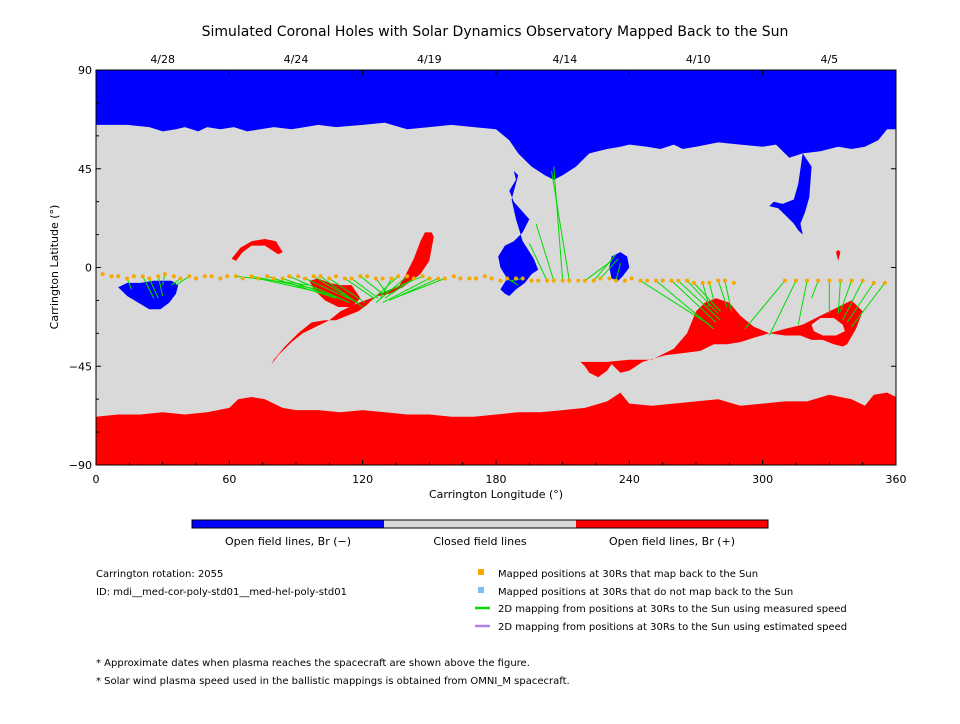  Describe the element at coordinates (88, 268) in the screenshot. I see `y-tick-label: 0` at that location.